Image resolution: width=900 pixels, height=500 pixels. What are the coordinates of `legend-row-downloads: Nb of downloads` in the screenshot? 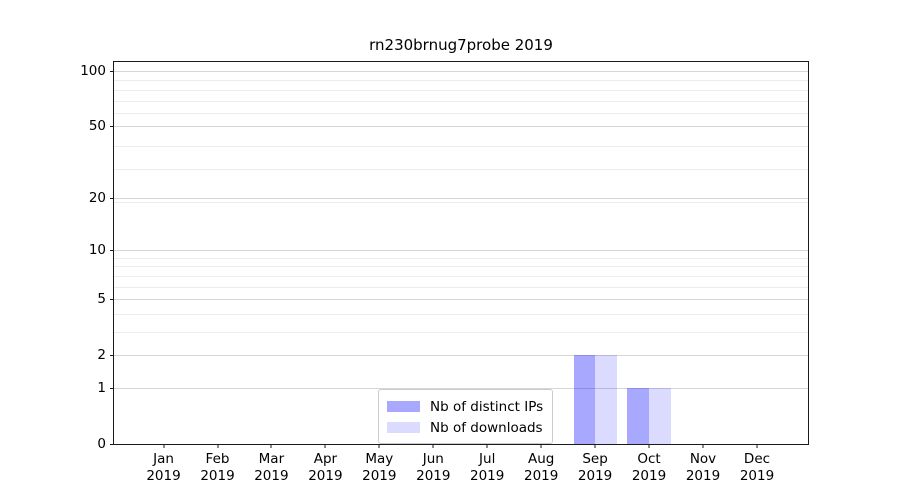 It's located at (465, 427).